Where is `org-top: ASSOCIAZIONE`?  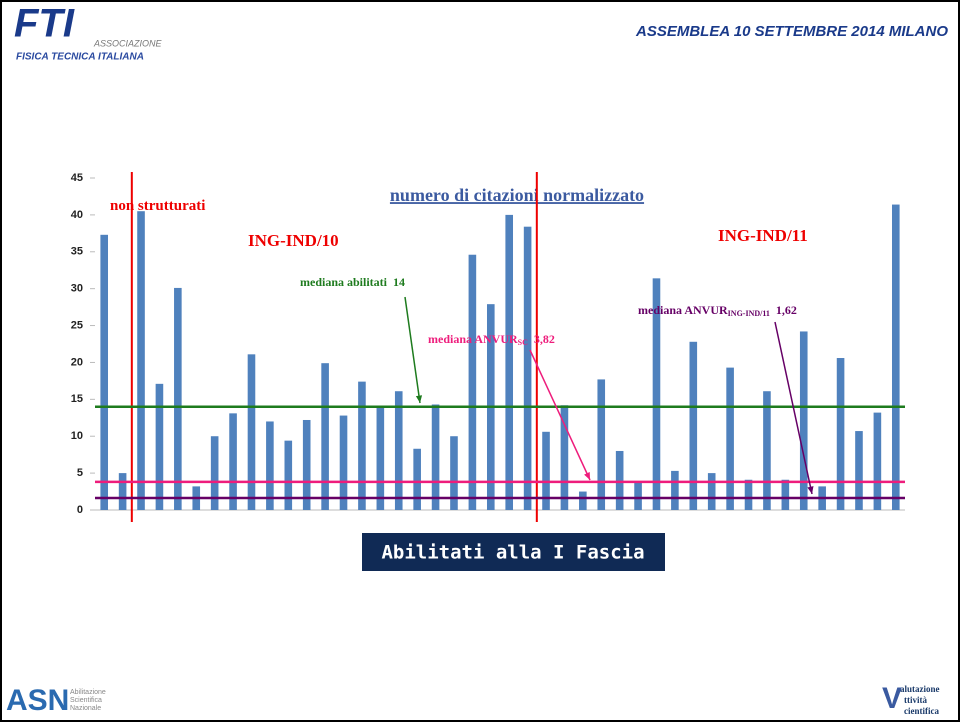
org-top: ASSOCIAZIONE is located at coordinates (128, 43).